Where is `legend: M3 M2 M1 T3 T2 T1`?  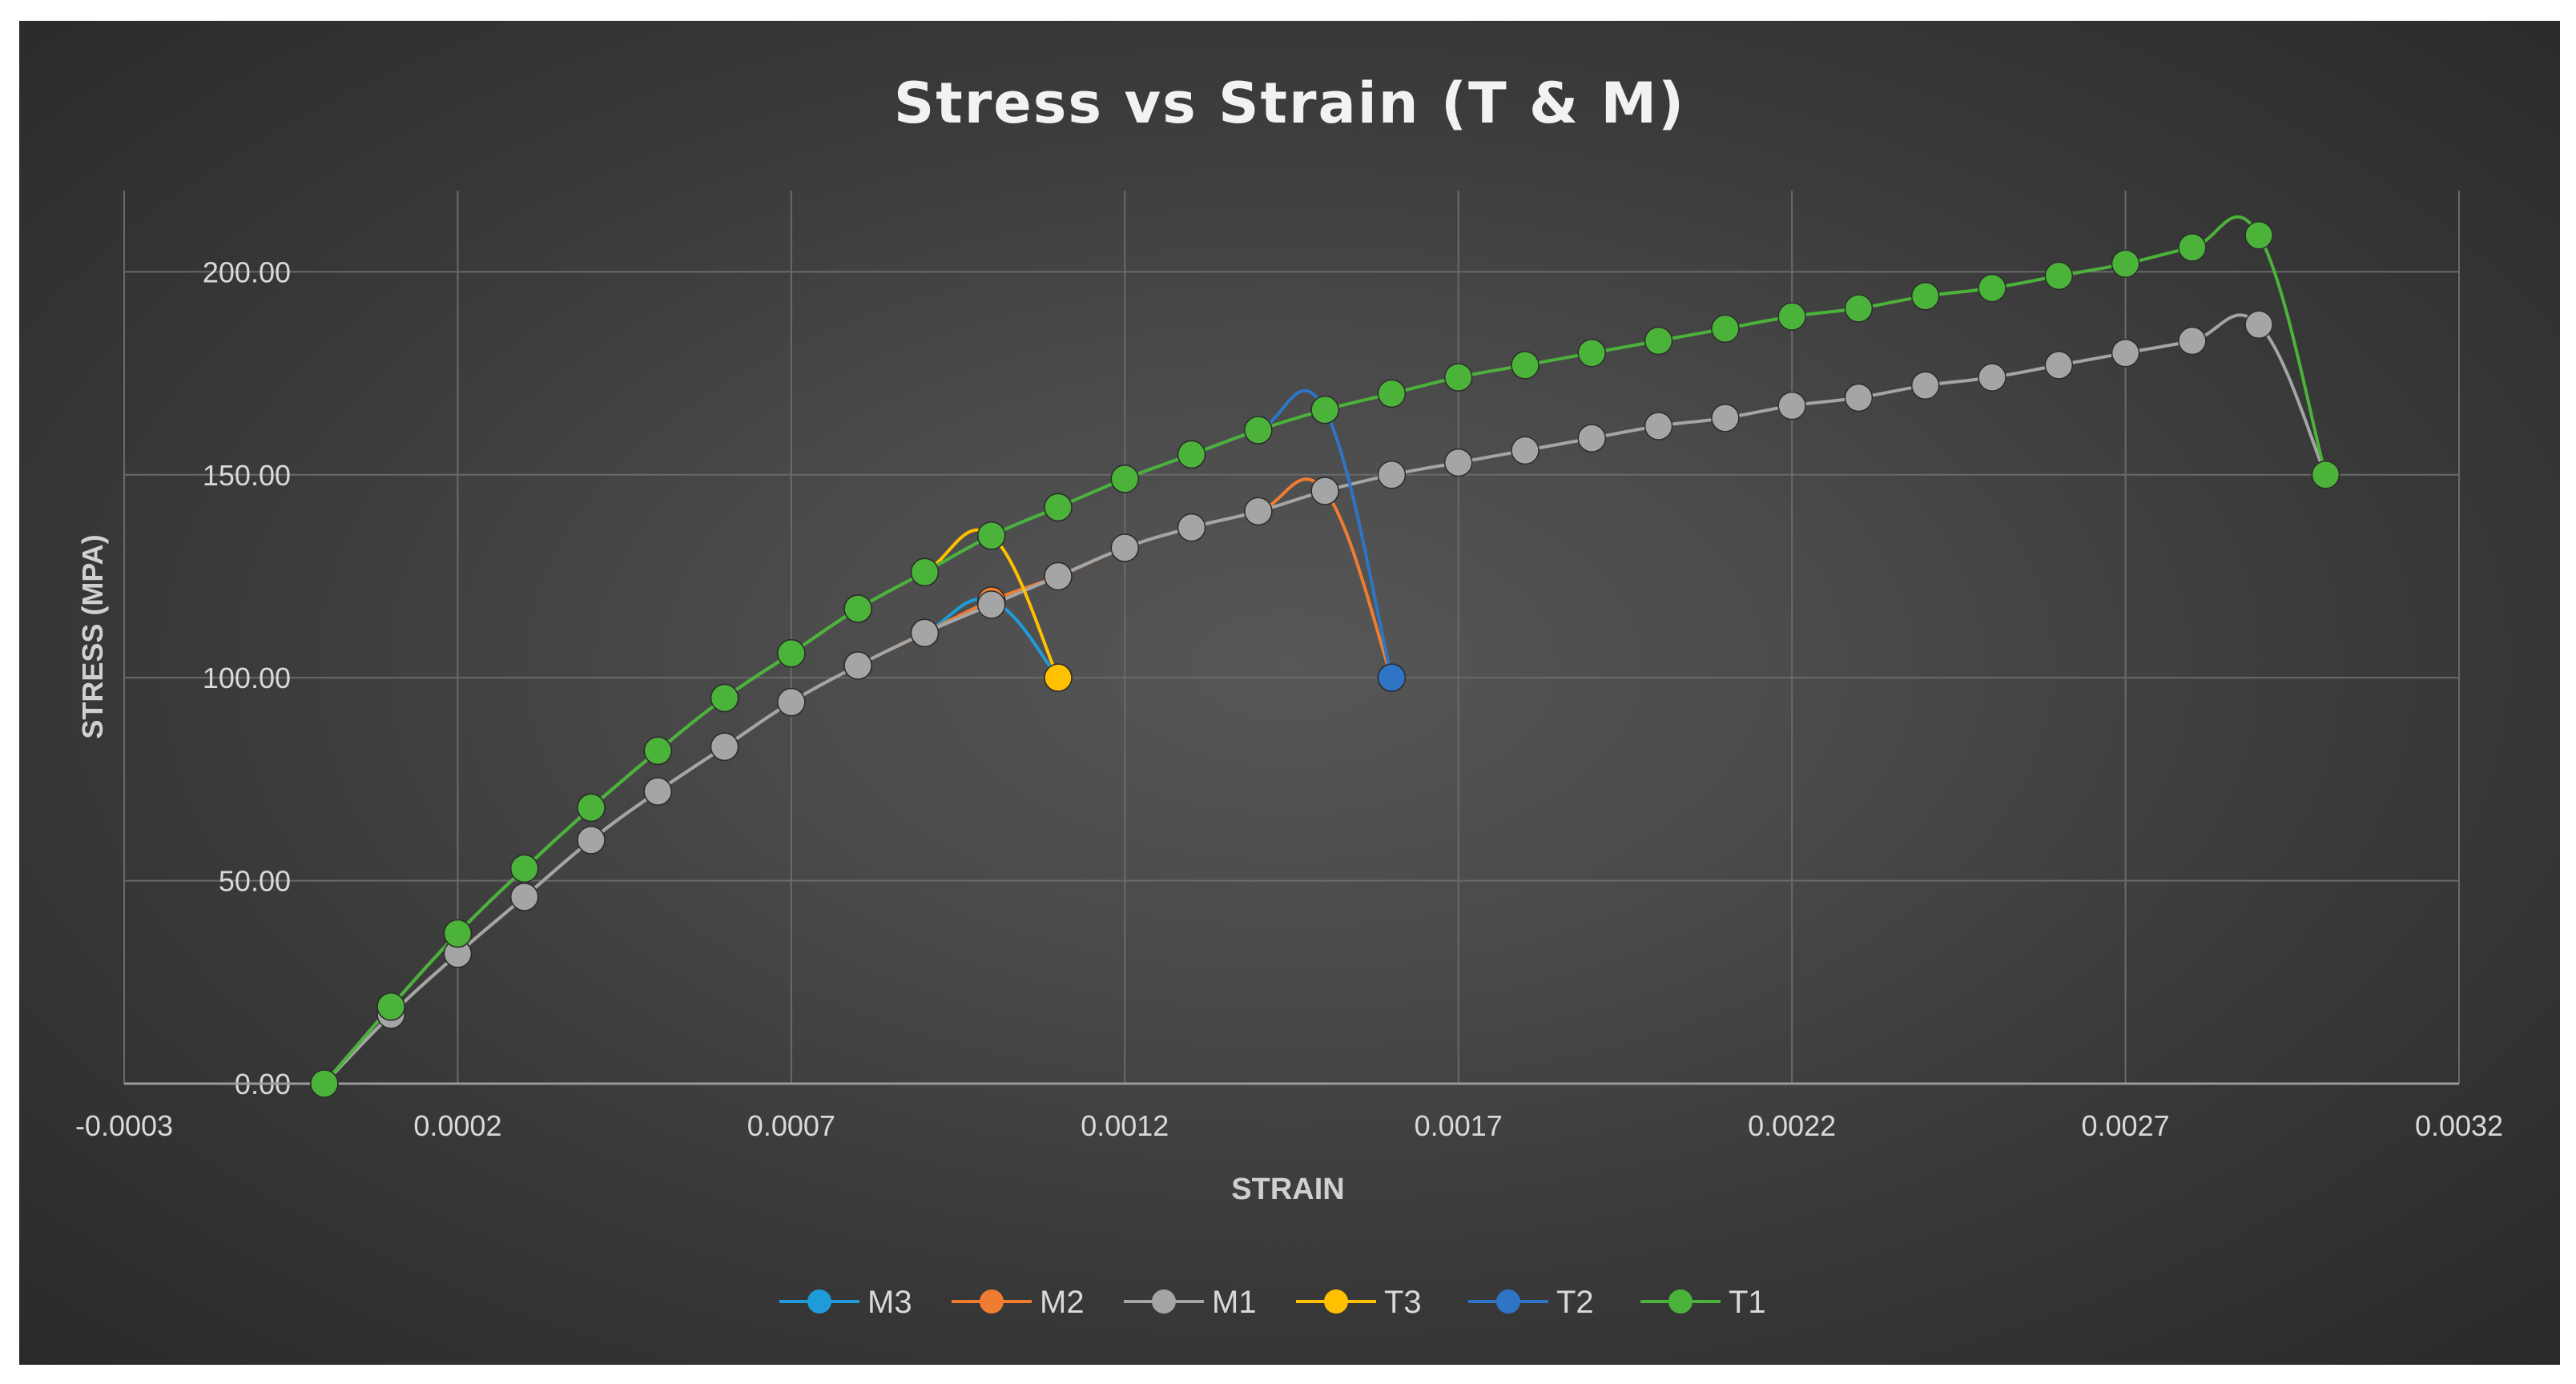 legend: M3 M2 M1 T3 T2 T1 is located at coordinates (1272, 1302).